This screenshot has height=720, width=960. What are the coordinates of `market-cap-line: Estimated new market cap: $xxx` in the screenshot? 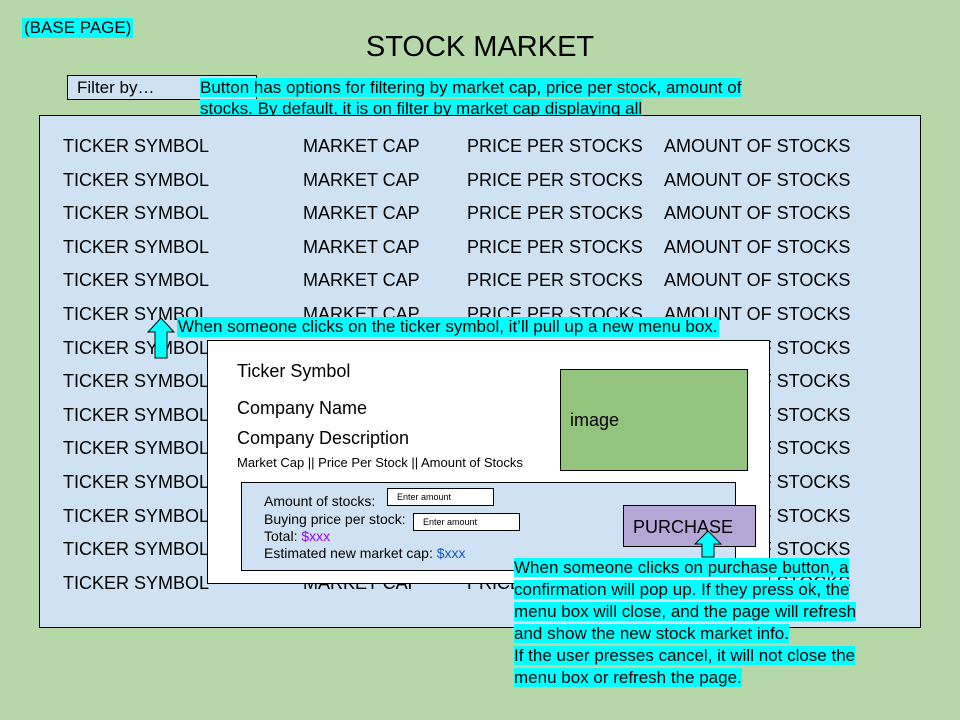 It's located at (365, 553).